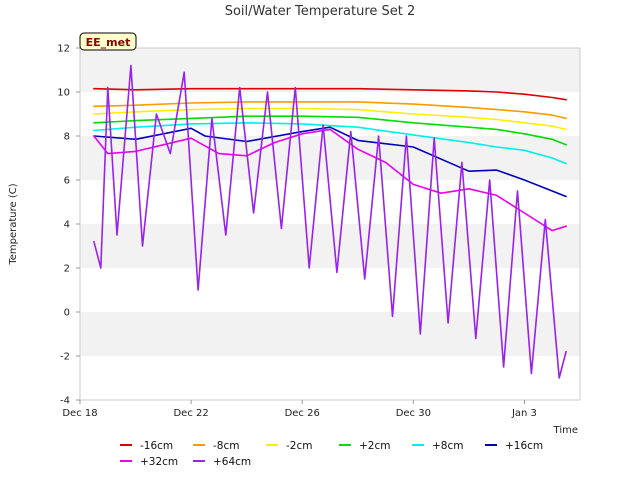 This screenshot has width=640, height=480. I want to click on legend-label: -2cm, so click(299, 446).